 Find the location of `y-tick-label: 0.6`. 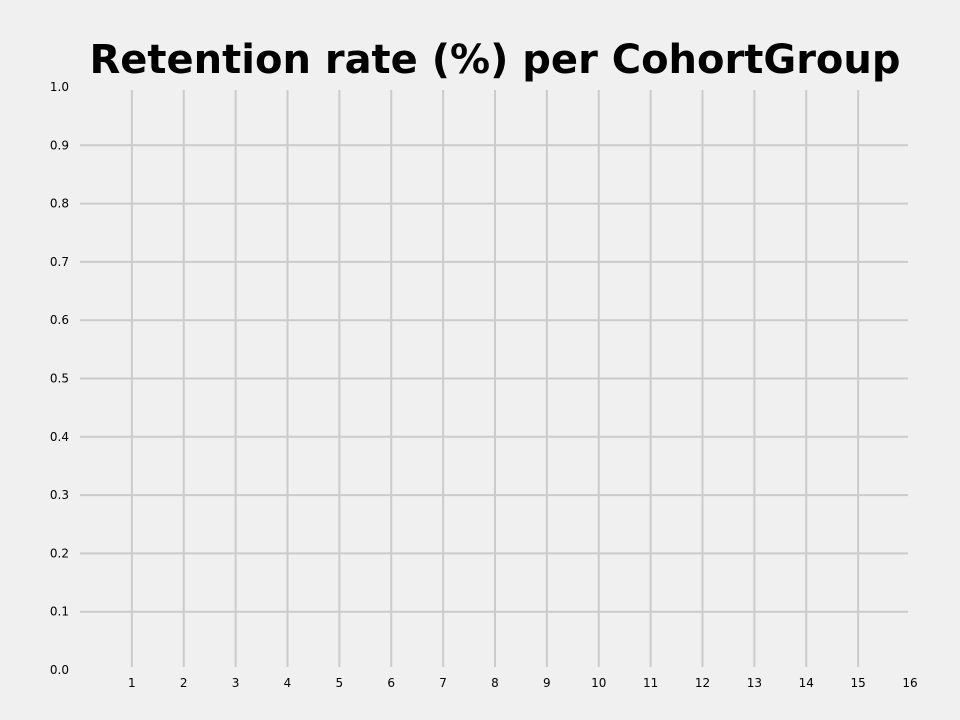

y-tick-label: 0.6 is located at coordinates (59, 320).